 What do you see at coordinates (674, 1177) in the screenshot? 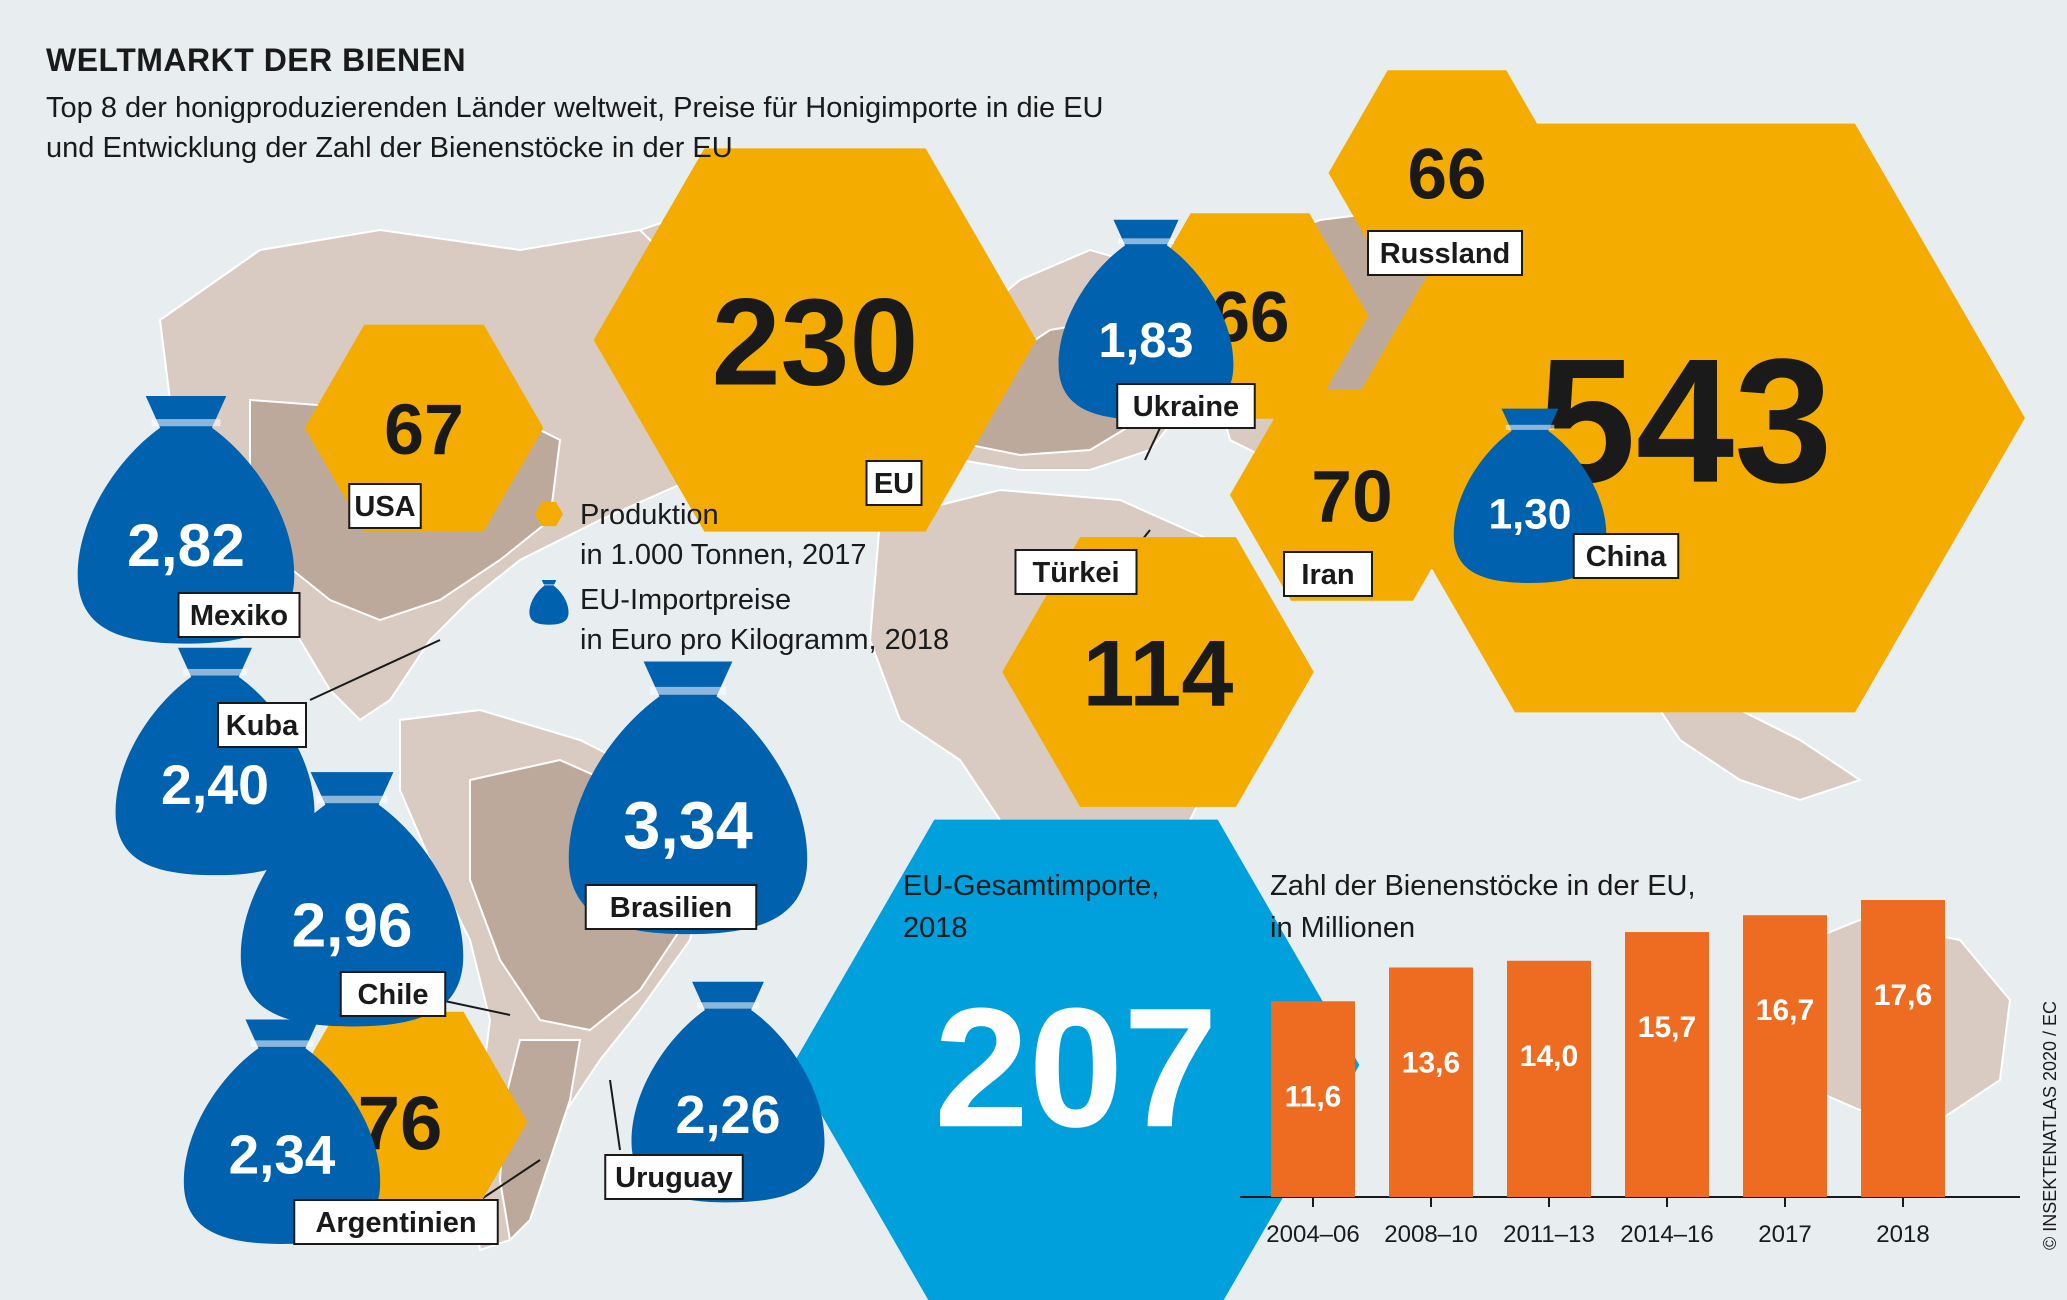
I see `uruguay-label-box-shape` at bounding box center [674, 1177].